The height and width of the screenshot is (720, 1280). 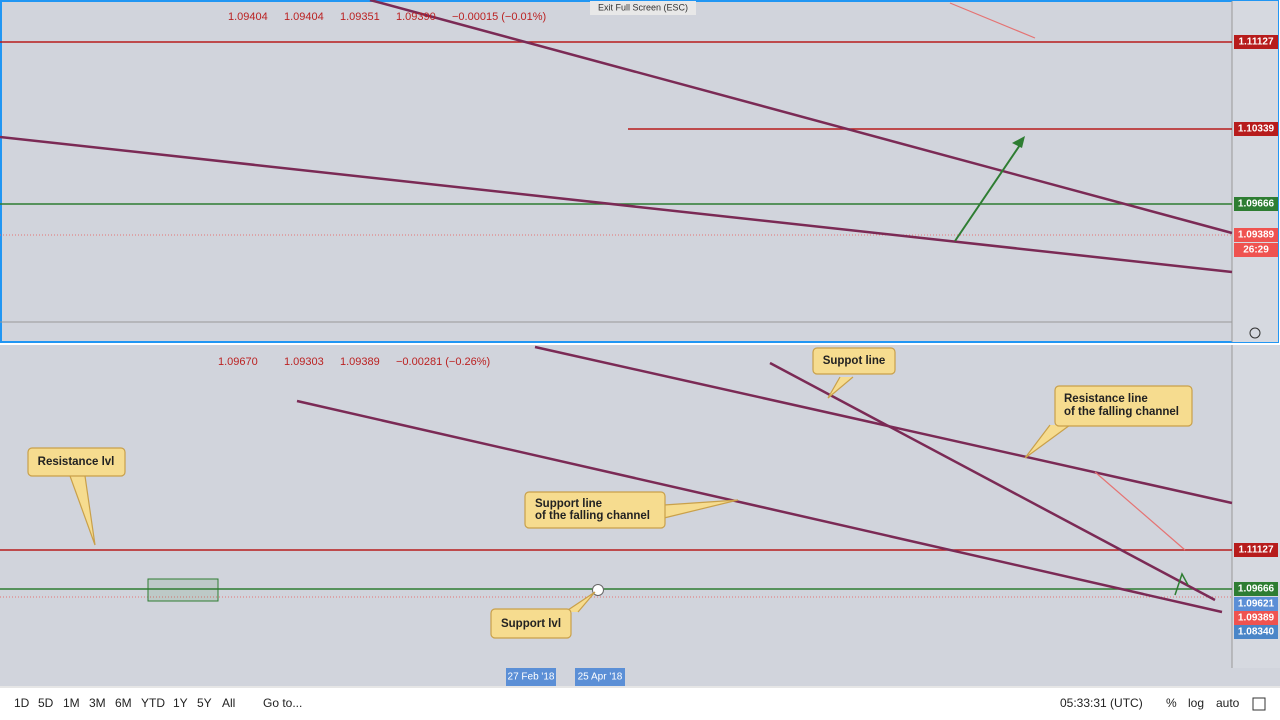 What do you see at coordinates (568, 504) in the screenshot?
I see `callout-text: Support line` at bounding box center [568, 504].